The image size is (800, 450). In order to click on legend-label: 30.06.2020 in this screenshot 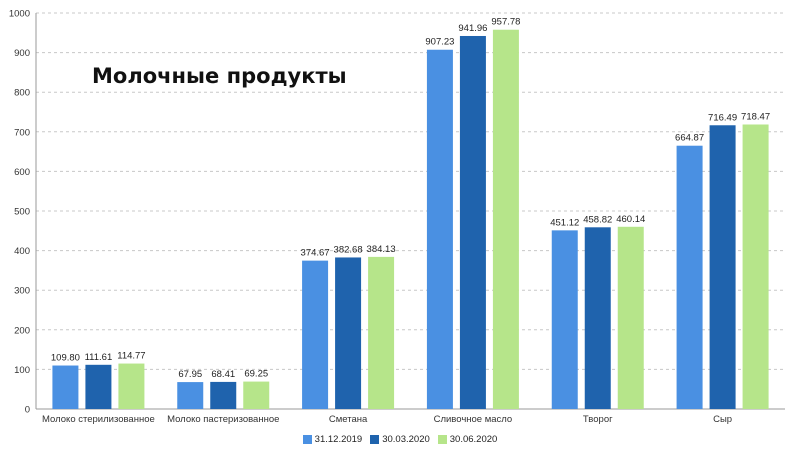, I will do `click(473, 439)`.